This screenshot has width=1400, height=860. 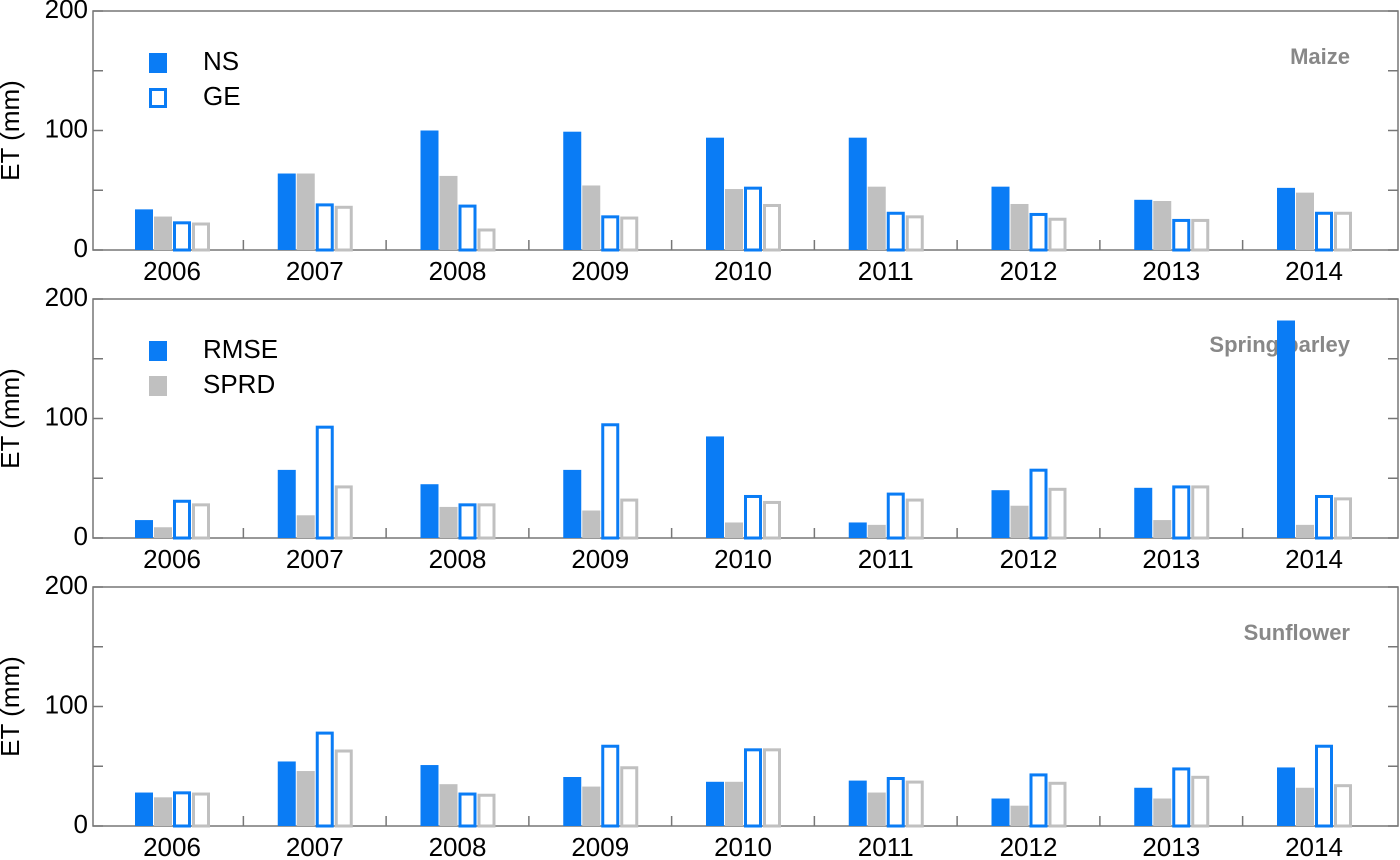 What do you see at coordinates (600, 559) in the screenshot?
I see `x-tick-label: 2009` at bounding box center [600, 559].